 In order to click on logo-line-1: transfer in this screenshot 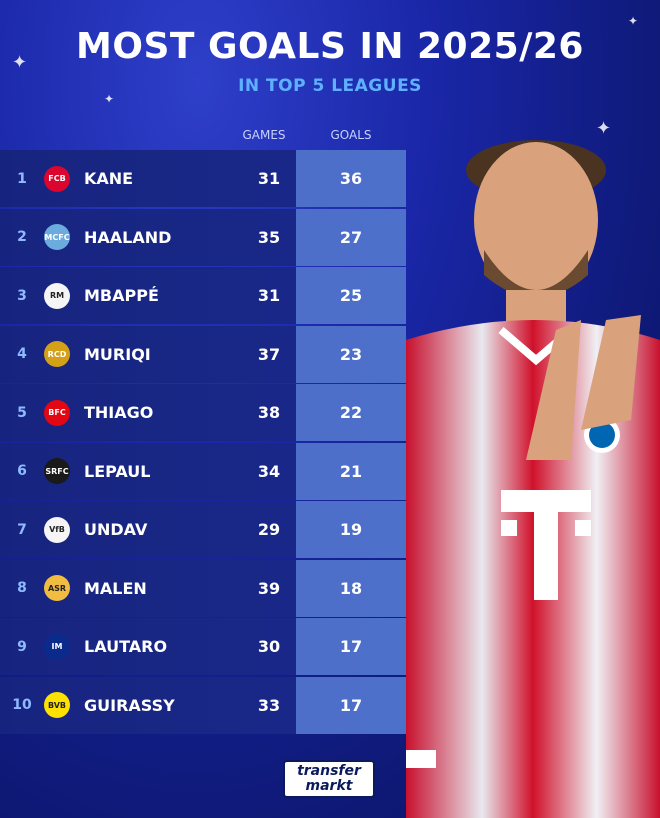, I will do `click(329, 771)`.